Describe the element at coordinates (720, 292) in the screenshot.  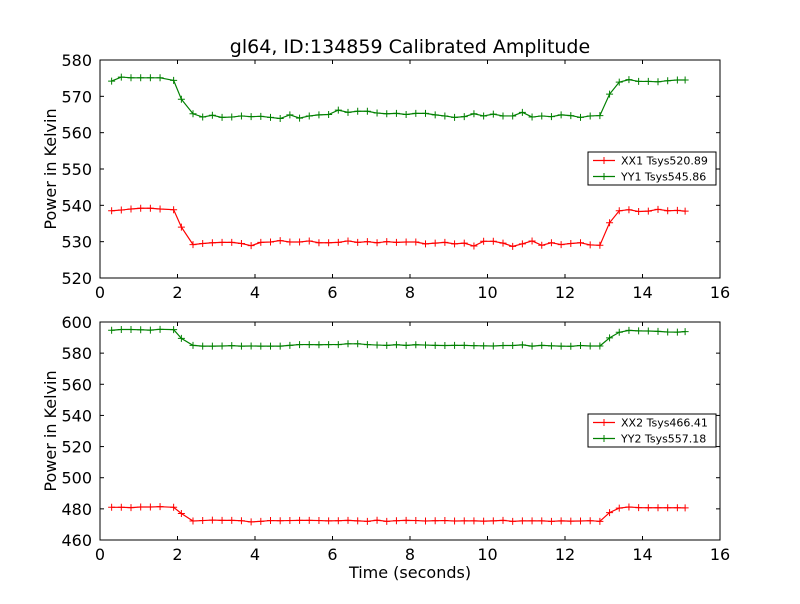
I see `x-tick-label: 16` at that location.